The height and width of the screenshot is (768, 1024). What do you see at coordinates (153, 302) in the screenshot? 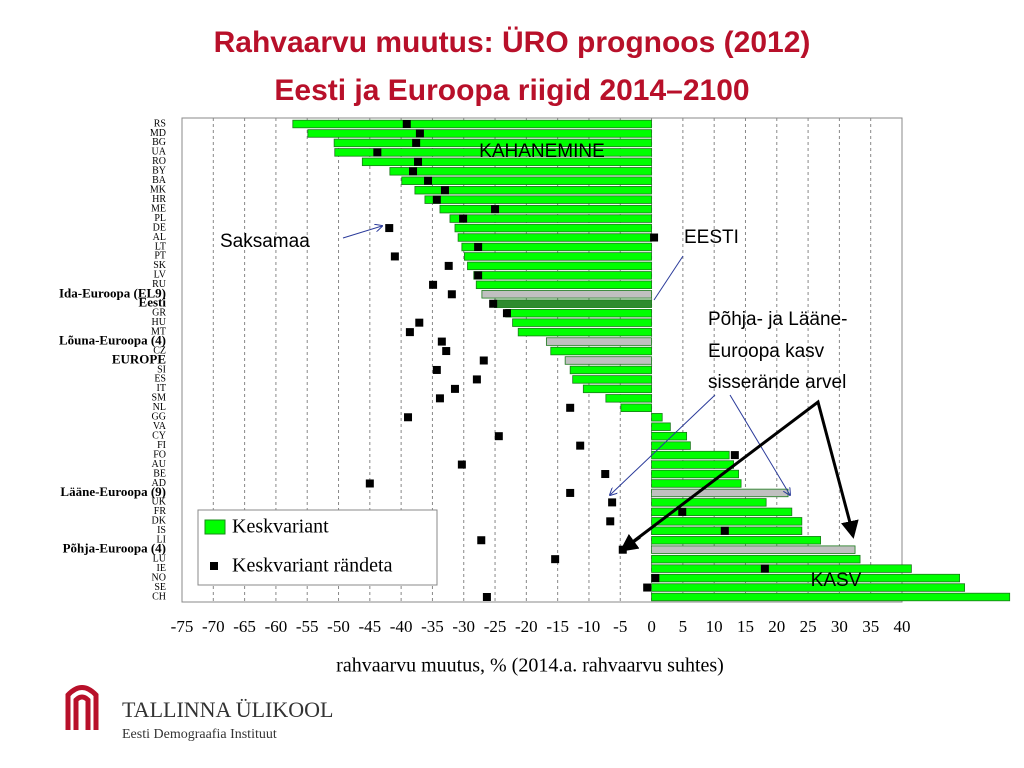
I see `region-label: Eesti` at bounding box center [153, 302].